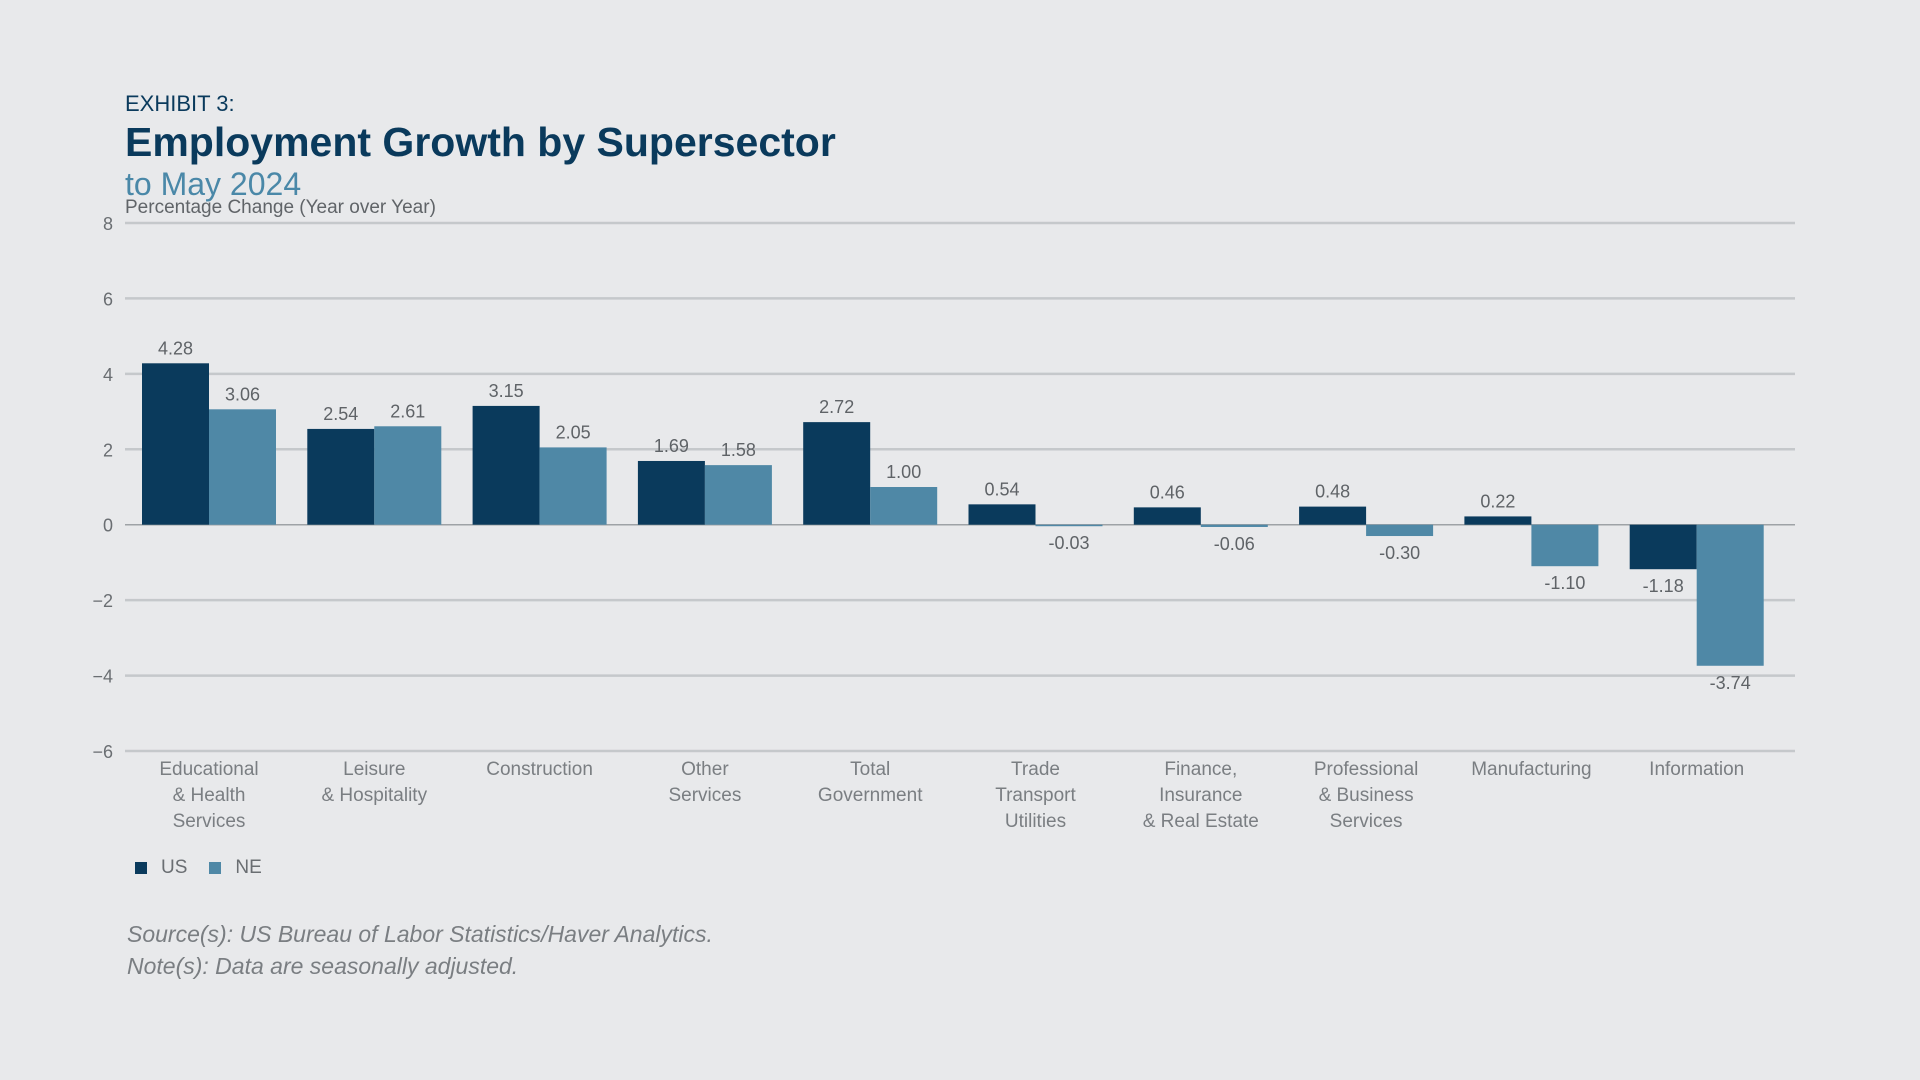 The width and height of the screenshot is (1920, 1080). I want to click on y-tick-label: −4, so click(102, 677).